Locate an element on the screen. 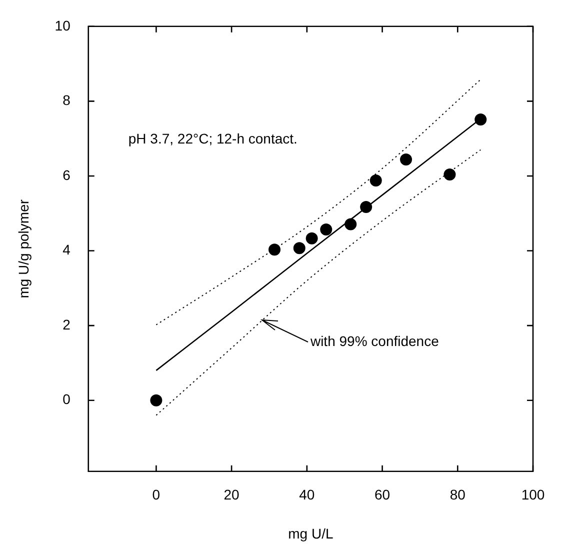 This screenshot has width=561, height=559. y-tick-label: 6 is located at coordinates (66, 174).